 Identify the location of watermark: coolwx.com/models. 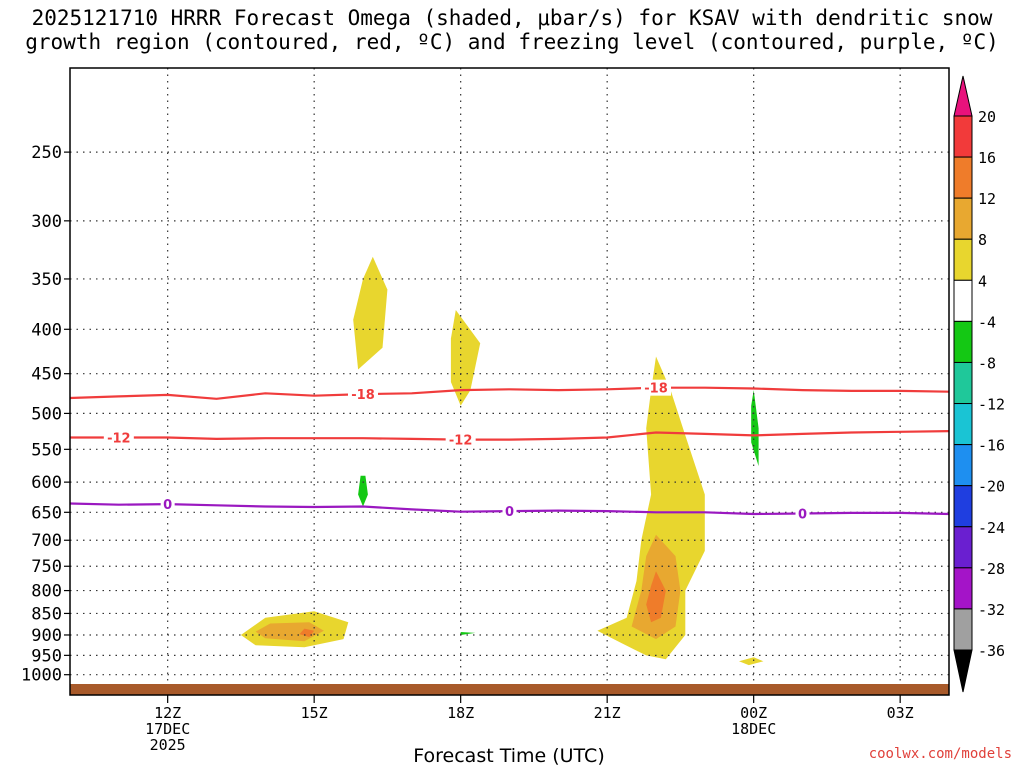
(940, 754).